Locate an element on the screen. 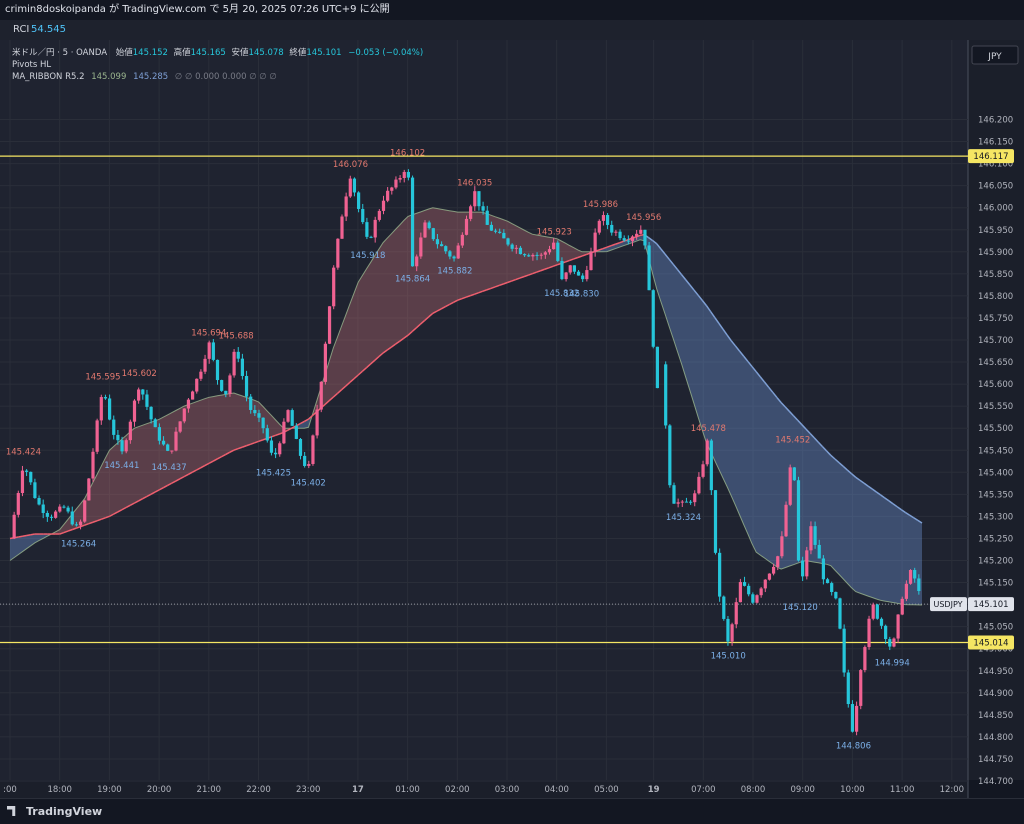  tradingview-logo: TradingView is located at coordinates (54, 811).